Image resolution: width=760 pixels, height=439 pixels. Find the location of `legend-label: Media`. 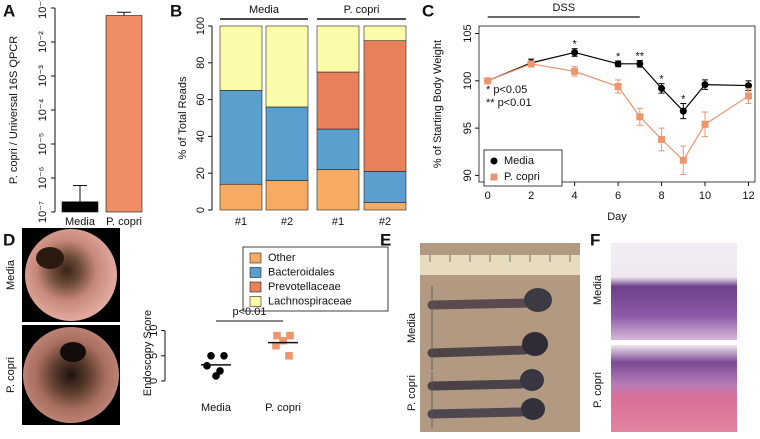

legend-label: Media is located at coordinates (519, 161).